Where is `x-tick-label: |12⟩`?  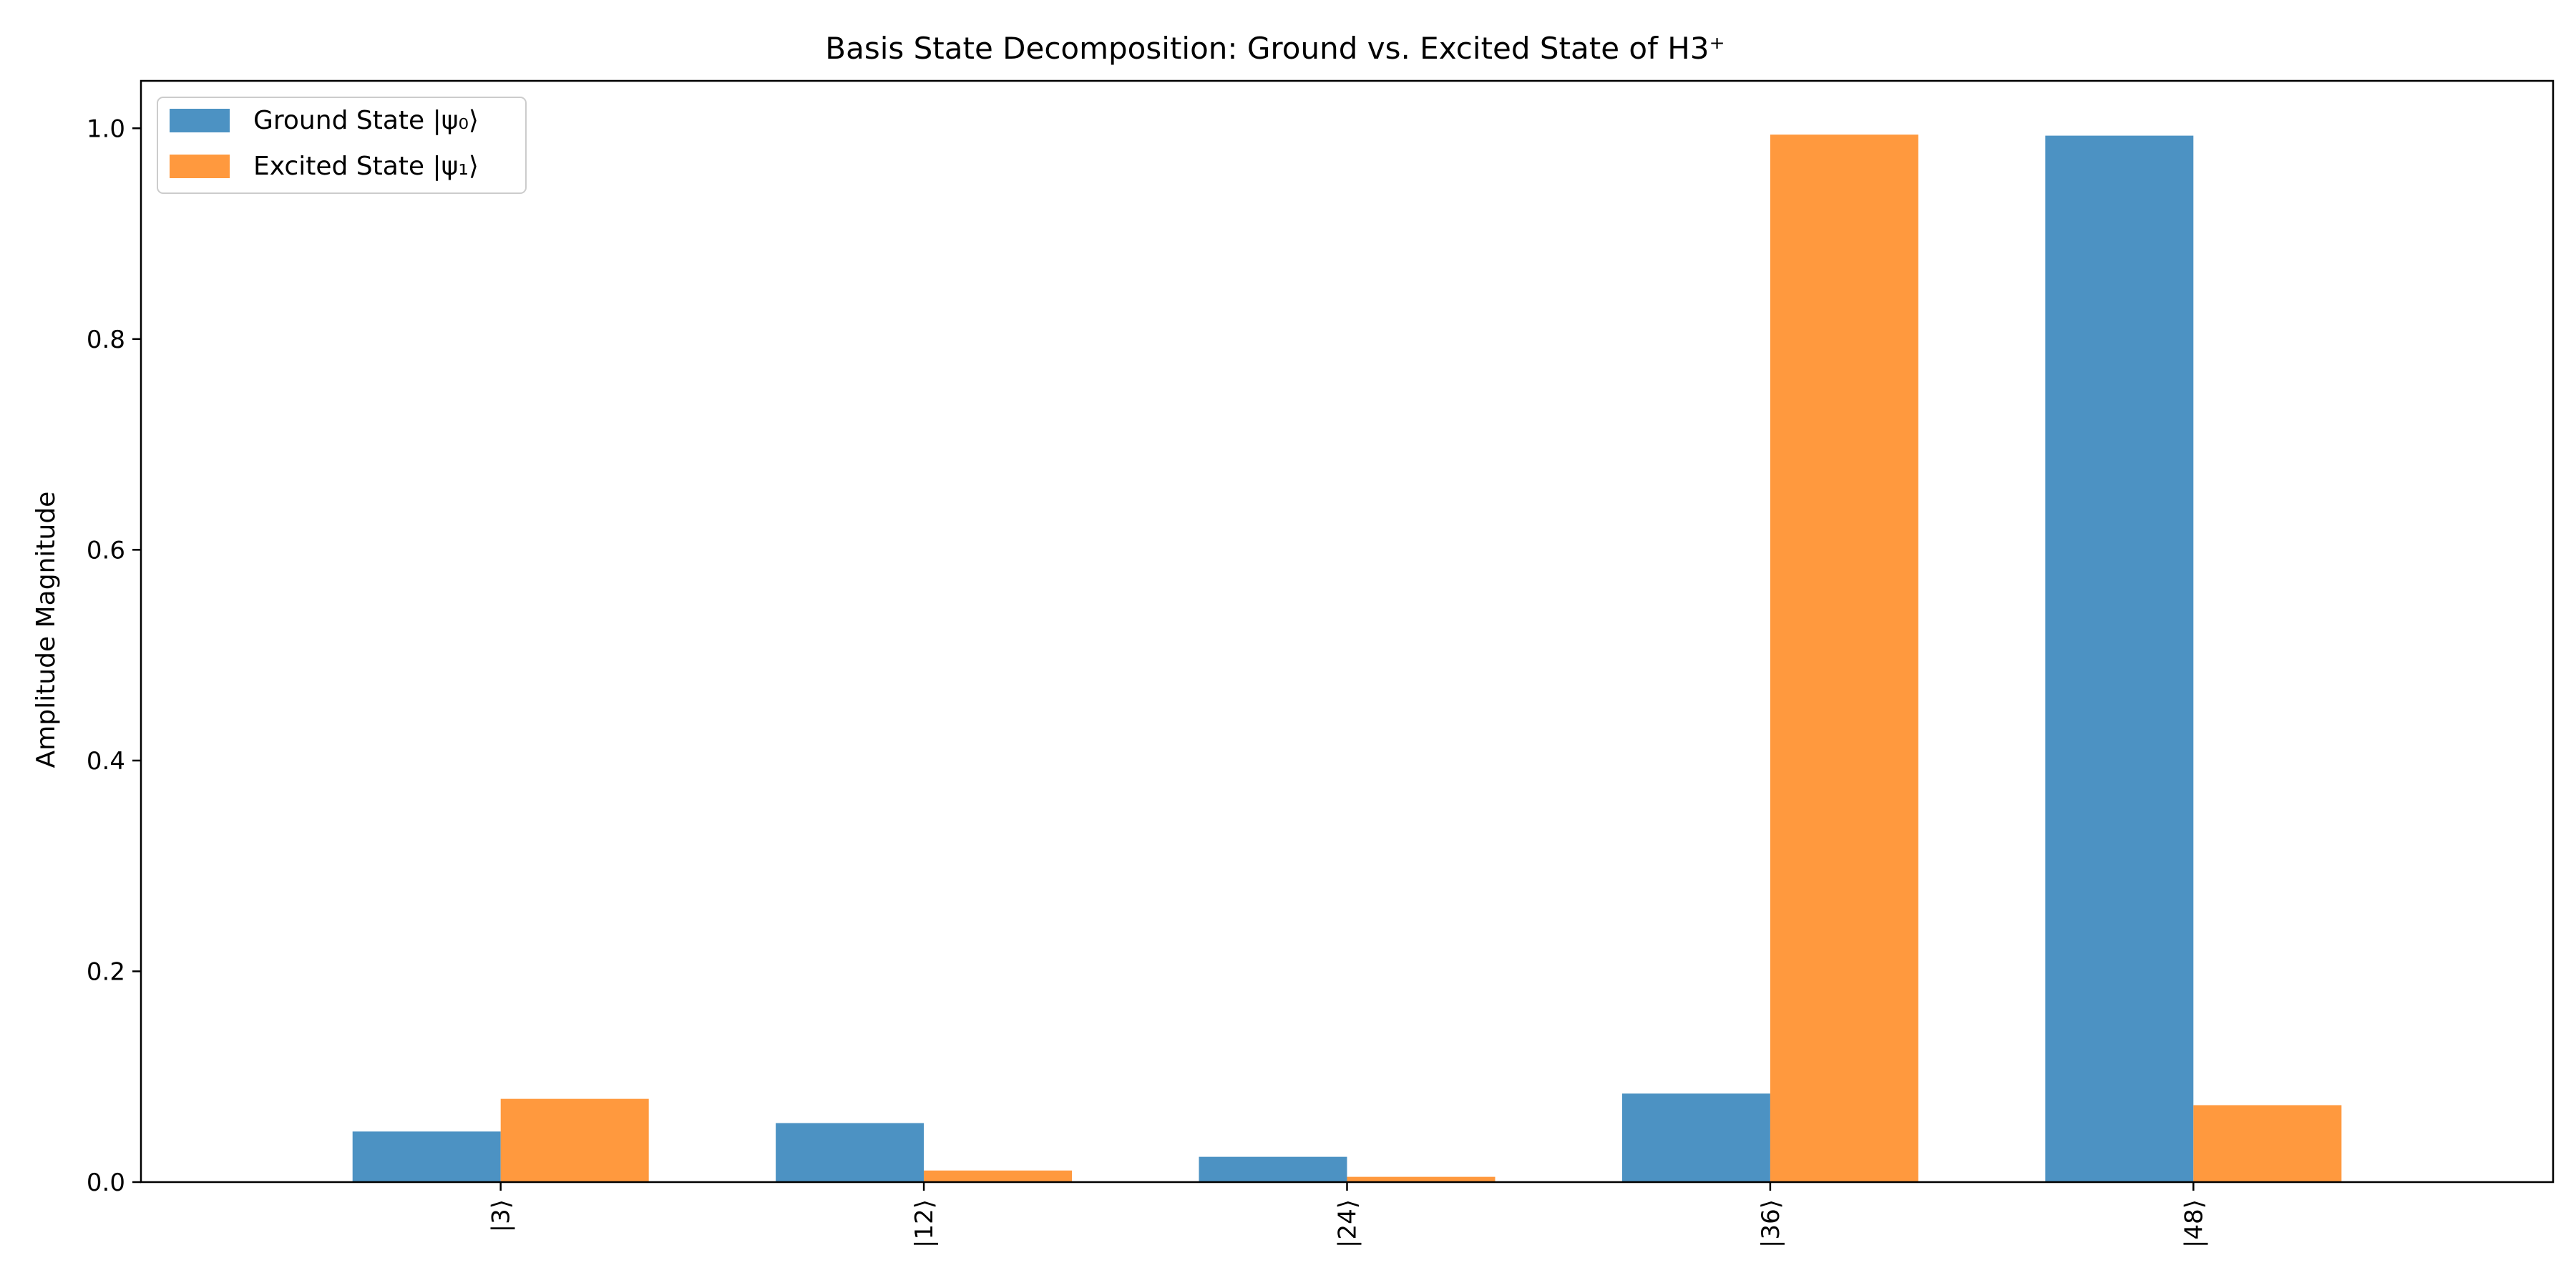
x-tick-label: |12⟩ is located at coordinates (924, 1223).